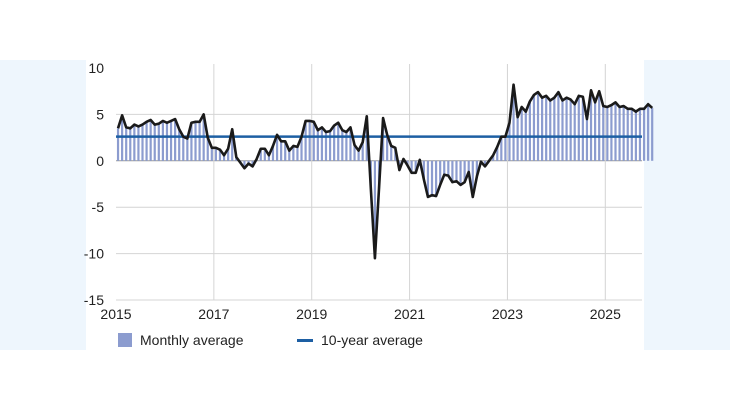 This screenshot has width=730, height=410. Describe the element at coordinates (409, 314) in the screenshot. I see `x-tick-label: 2021` at that location.